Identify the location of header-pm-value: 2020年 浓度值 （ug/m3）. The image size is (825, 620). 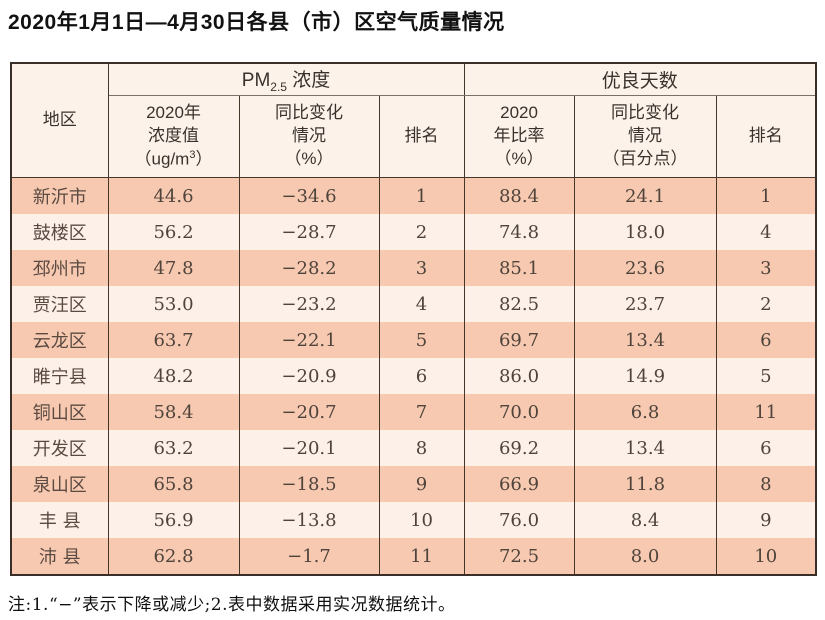
(173, 136).